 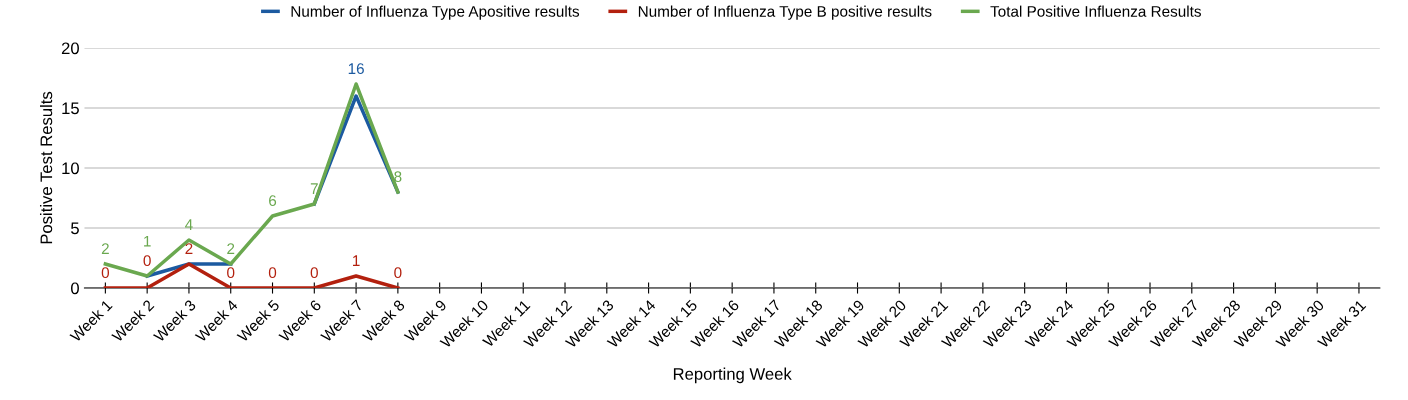 What do you see at coordinates (356, 69) in the screenshot?
I see `data-label: 16` at bounding box center [356, 69].